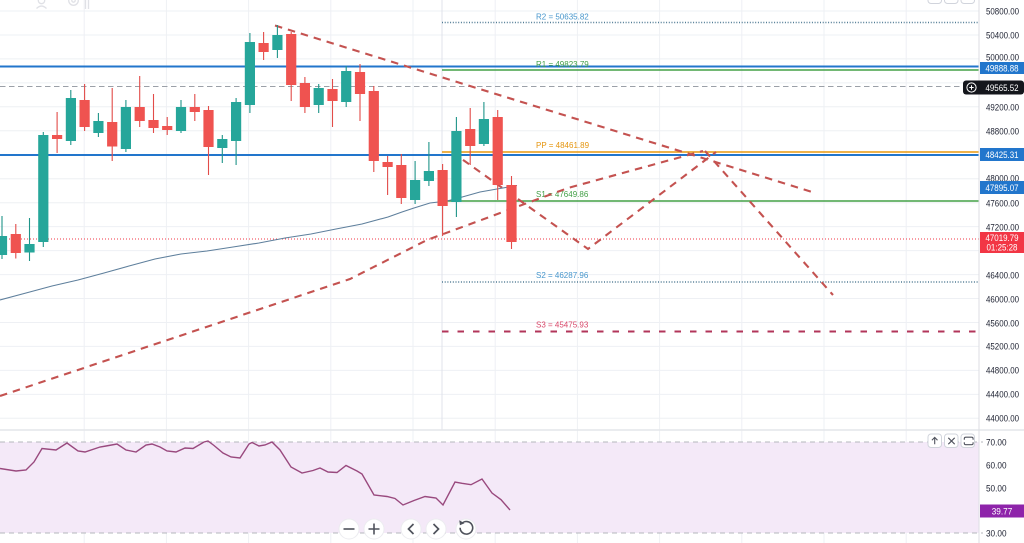 Image resolution: width=1024 pixels, height=543 pixels. What do you see at coordinates (1002, 395) in the screenshot?
I see `svg-text: 44400.00` at bounding box center [1002, 395].